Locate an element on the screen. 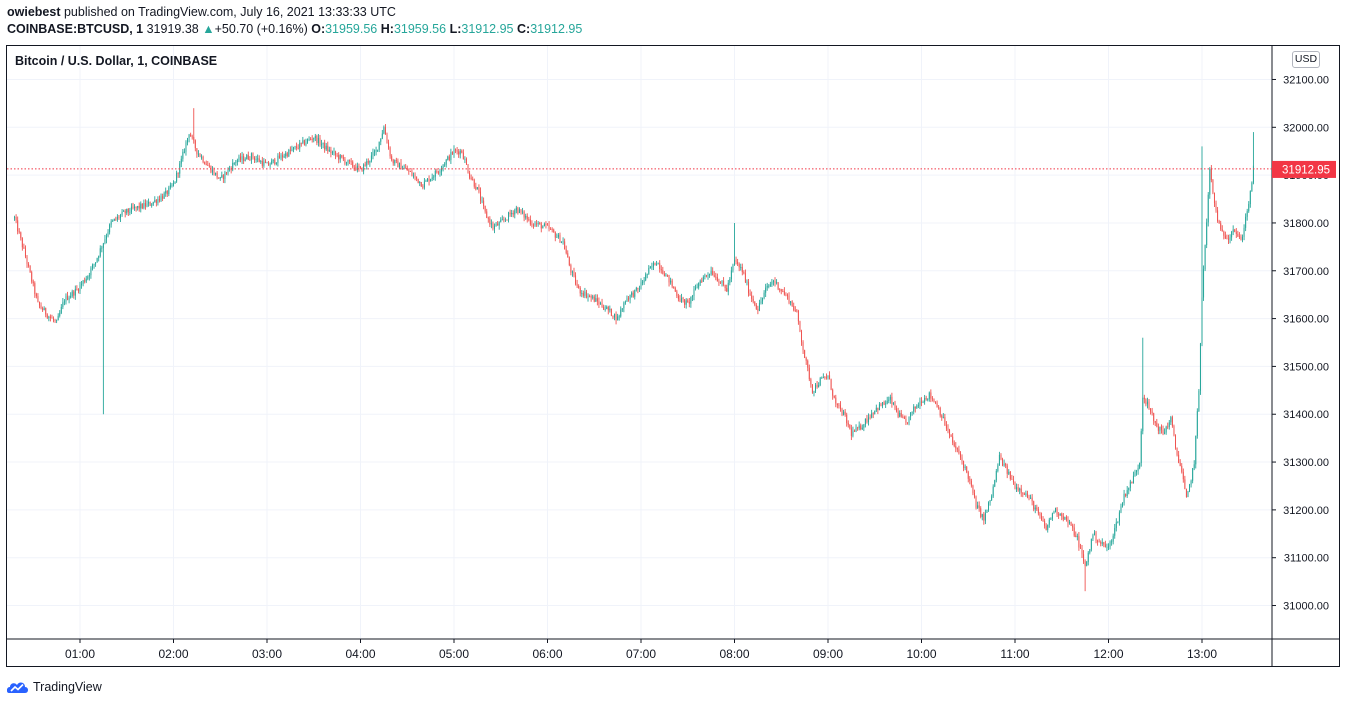 The image size is (1348, 705). last-price: 31919.38 is located at coordinates (172, 29).